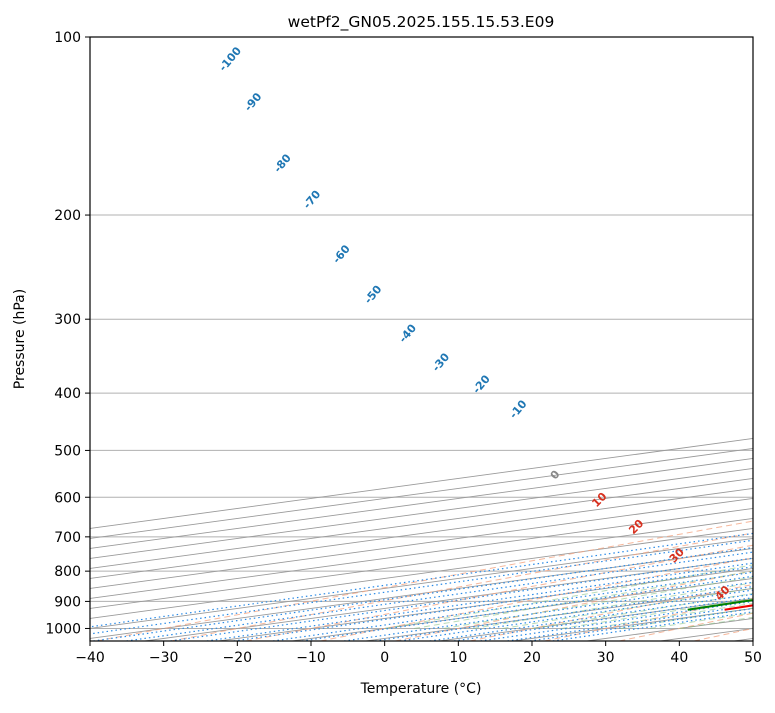 The height and width of the screenshot is (713, 775). I want to click on y-tick-label: 1000, so click(63, 629).